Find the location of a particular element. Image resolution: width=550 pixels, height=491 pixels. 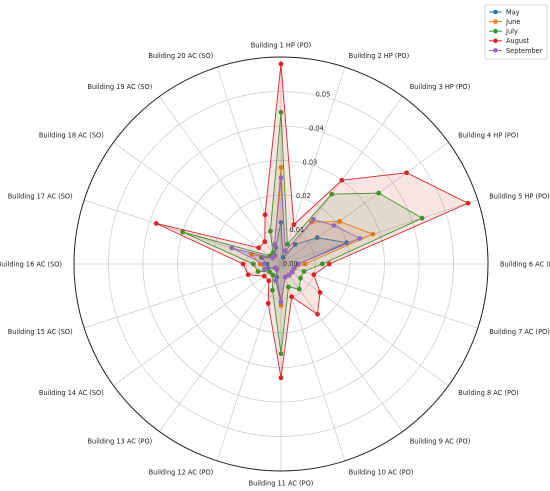

legend-label: September is located at coordinates (524, 51).